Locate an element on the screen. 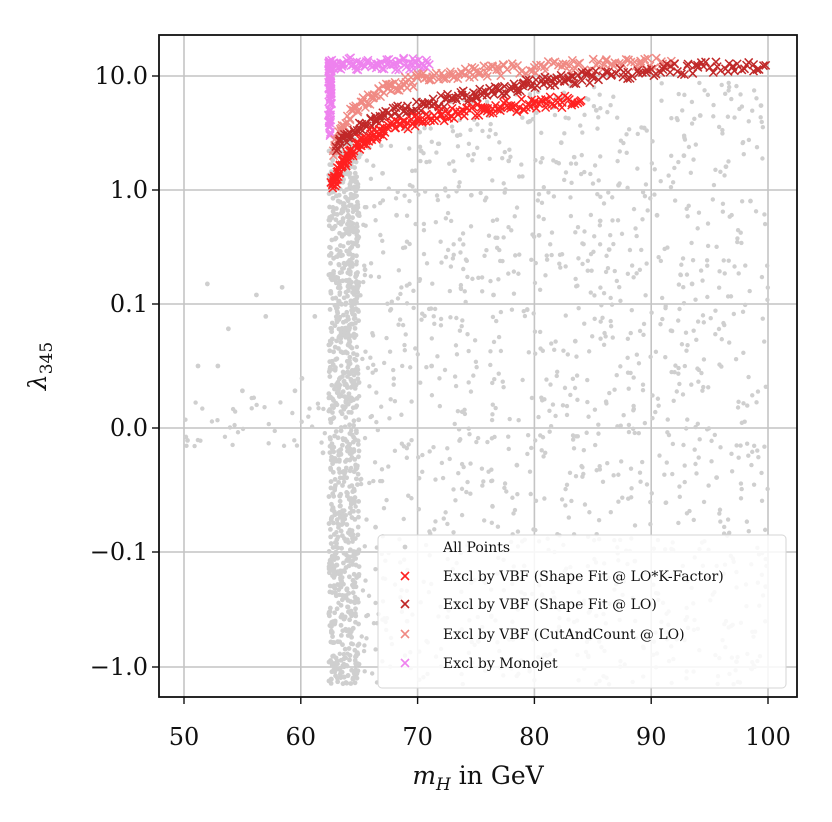 The width and height of the screenshot is (832, 822). legend-label: Excl by VBF (Shape Fit @ LO) is located at coordinates (550, 605).